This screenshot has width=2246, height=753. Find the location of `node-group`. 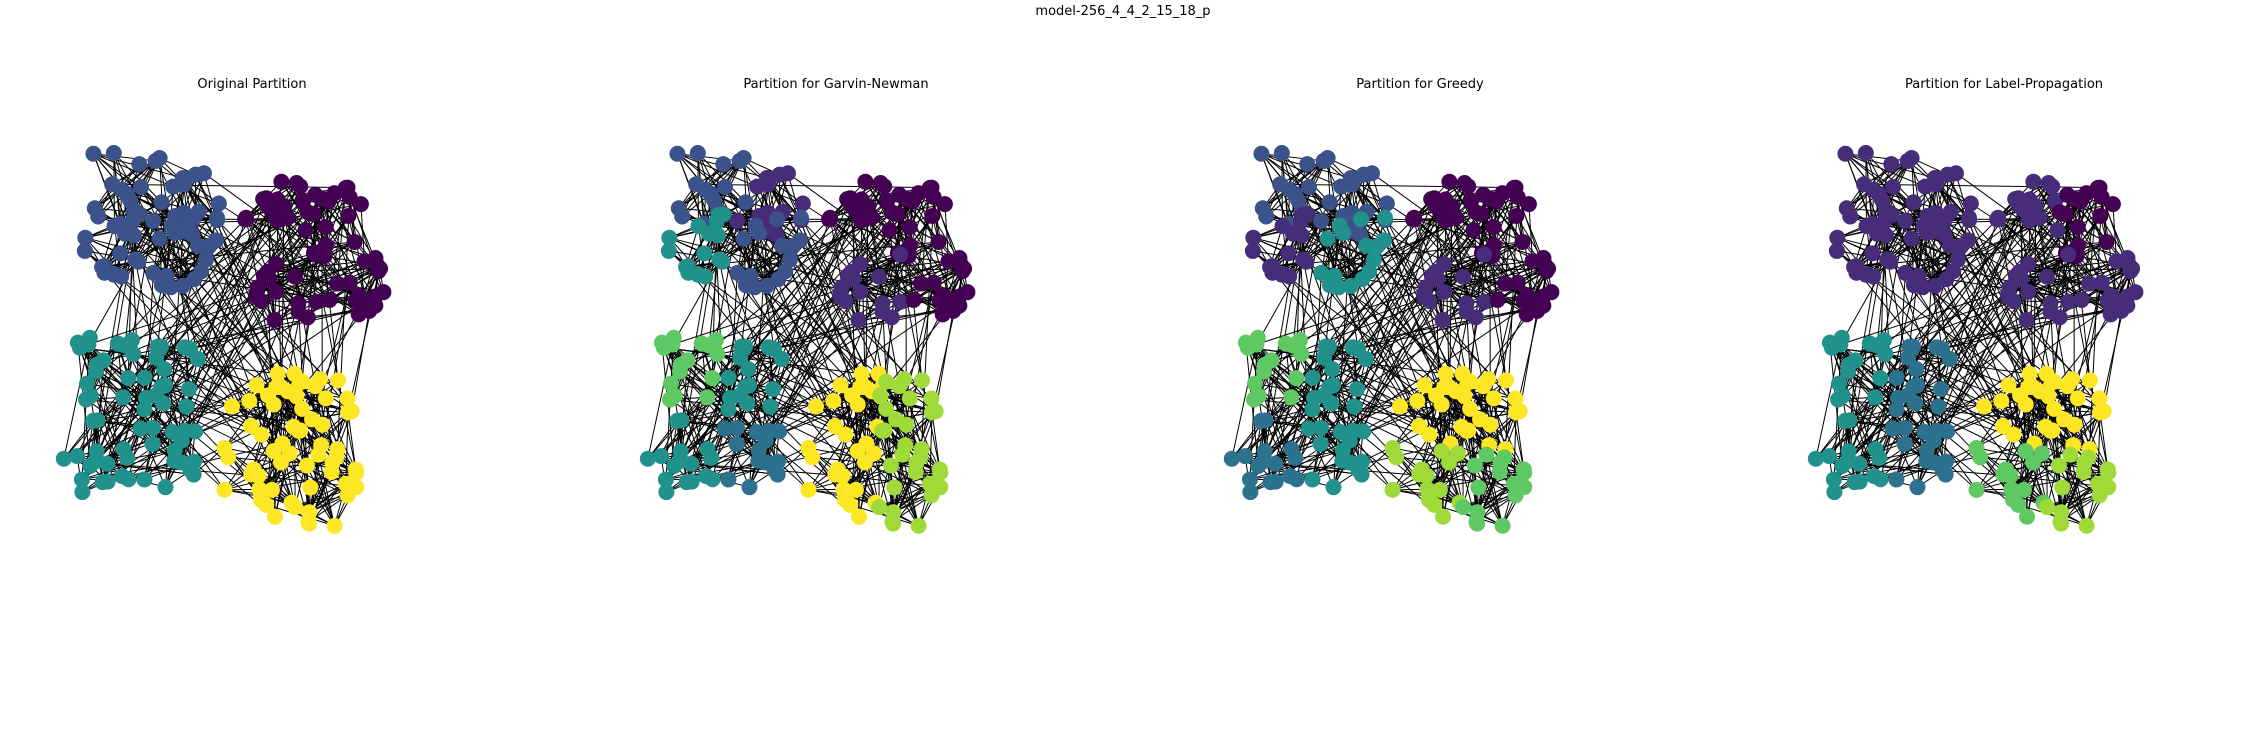

node-group is located at coordinates (807, 339).